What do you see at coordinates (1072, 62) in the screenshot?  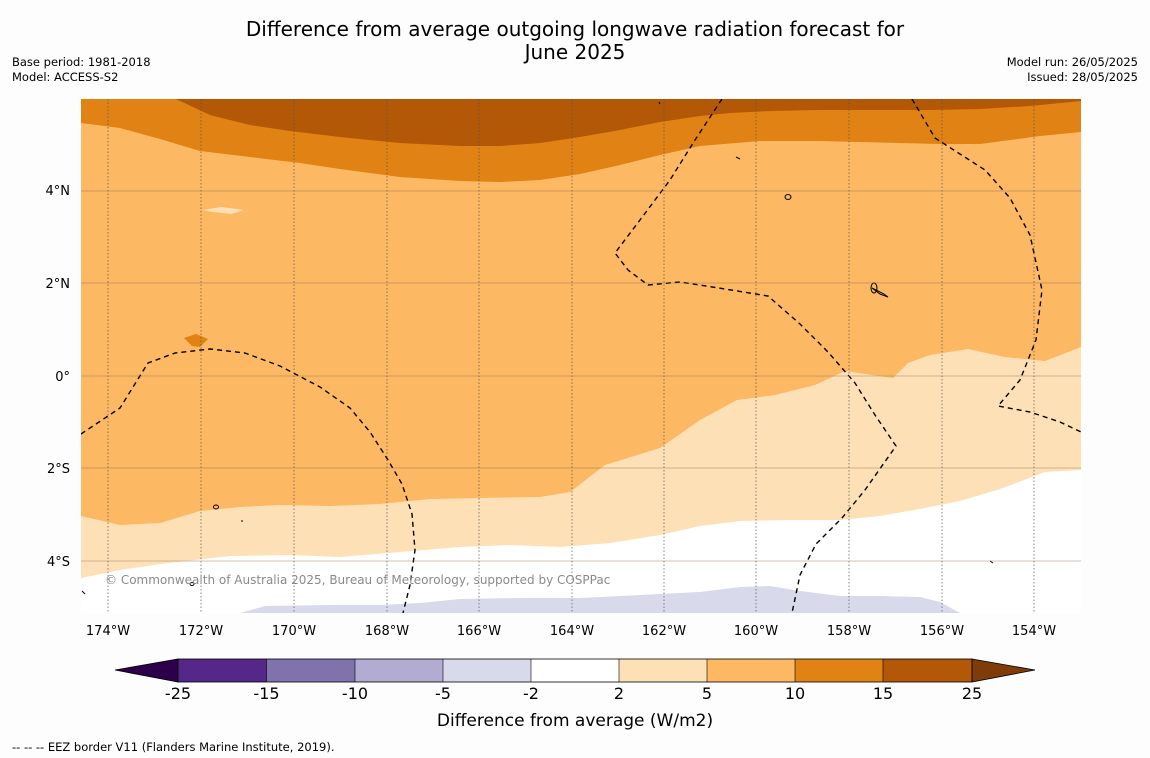 I see `model-run-text: Model run: 26/05/2025` at bounding box center [1072, 62].